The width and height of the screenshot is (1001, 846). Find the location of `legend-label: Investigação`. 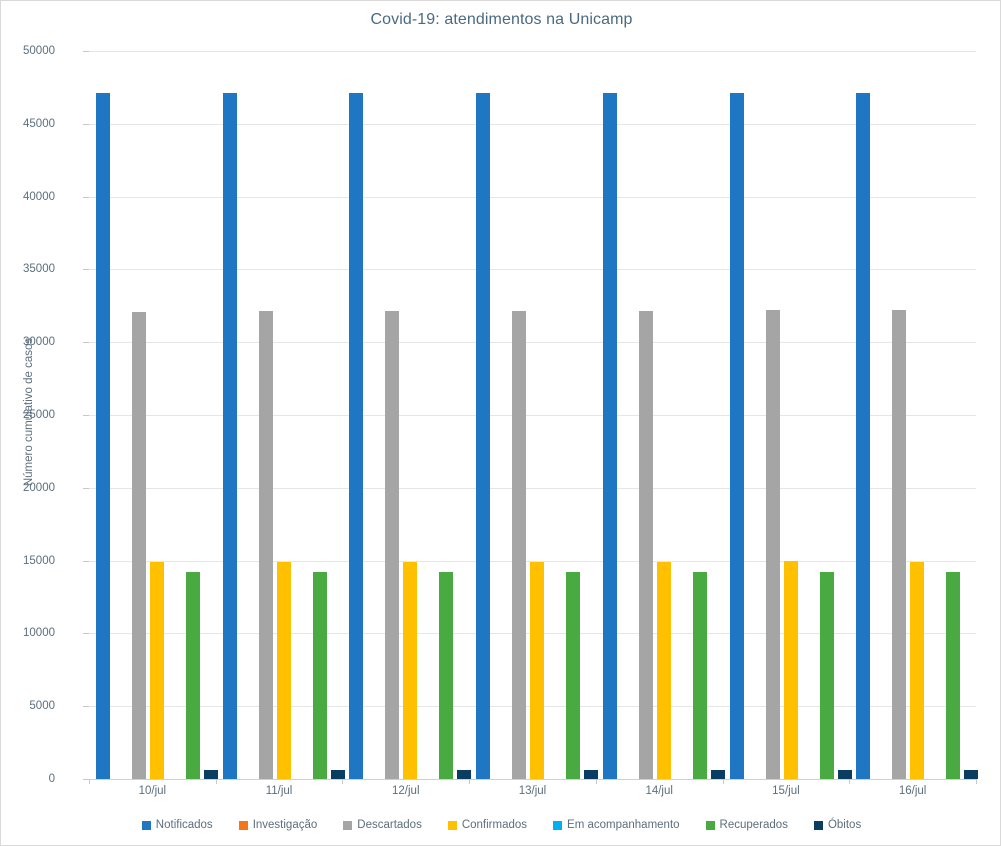

legend-label: Investigação is located at coordinates (285, 825).